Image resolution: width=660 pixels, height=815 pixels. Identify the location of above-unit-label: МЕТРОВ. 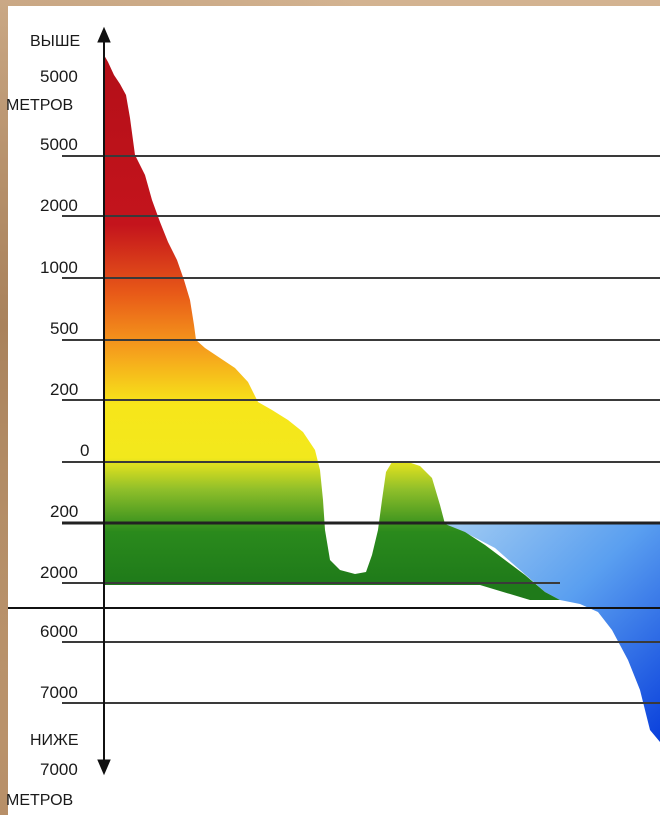
(39, 105).